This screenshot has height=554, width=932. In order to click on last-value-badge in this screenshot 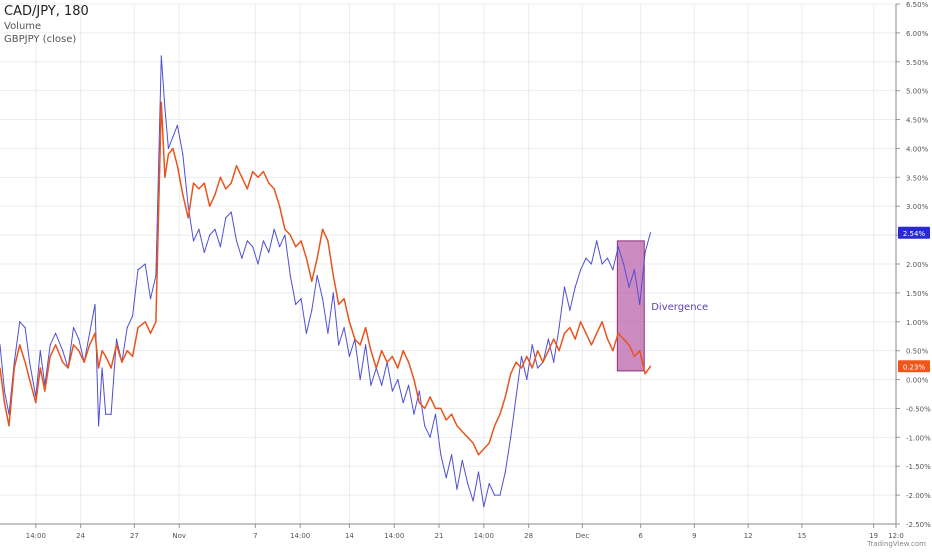, I will do `click(914, 366)`.